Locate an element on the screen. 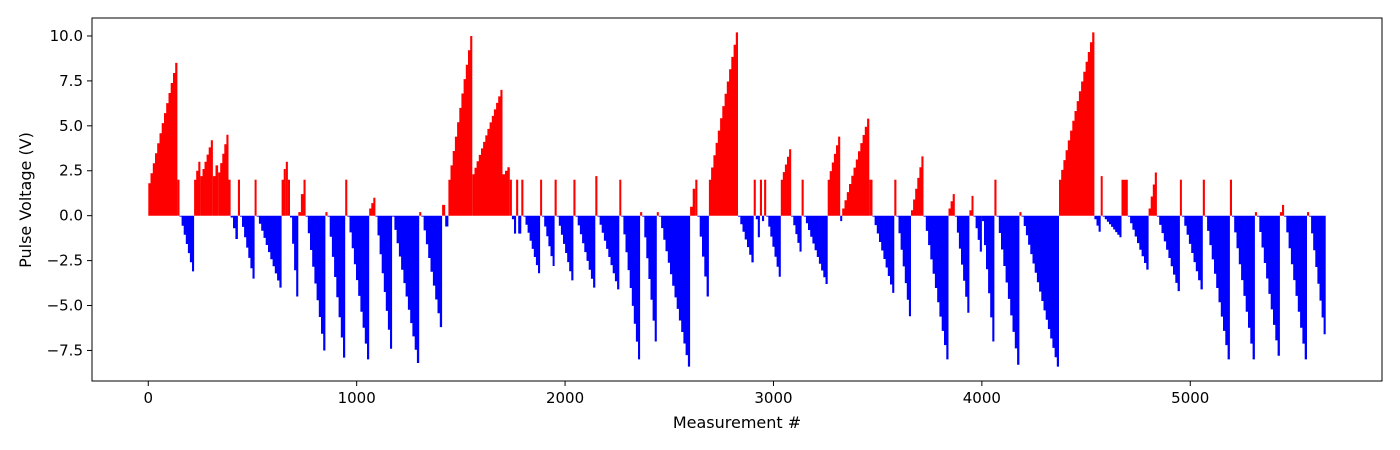 This screenshot has height=450, width=1400. y-tick-label: 10.0 is located at coordinates (66, 36).